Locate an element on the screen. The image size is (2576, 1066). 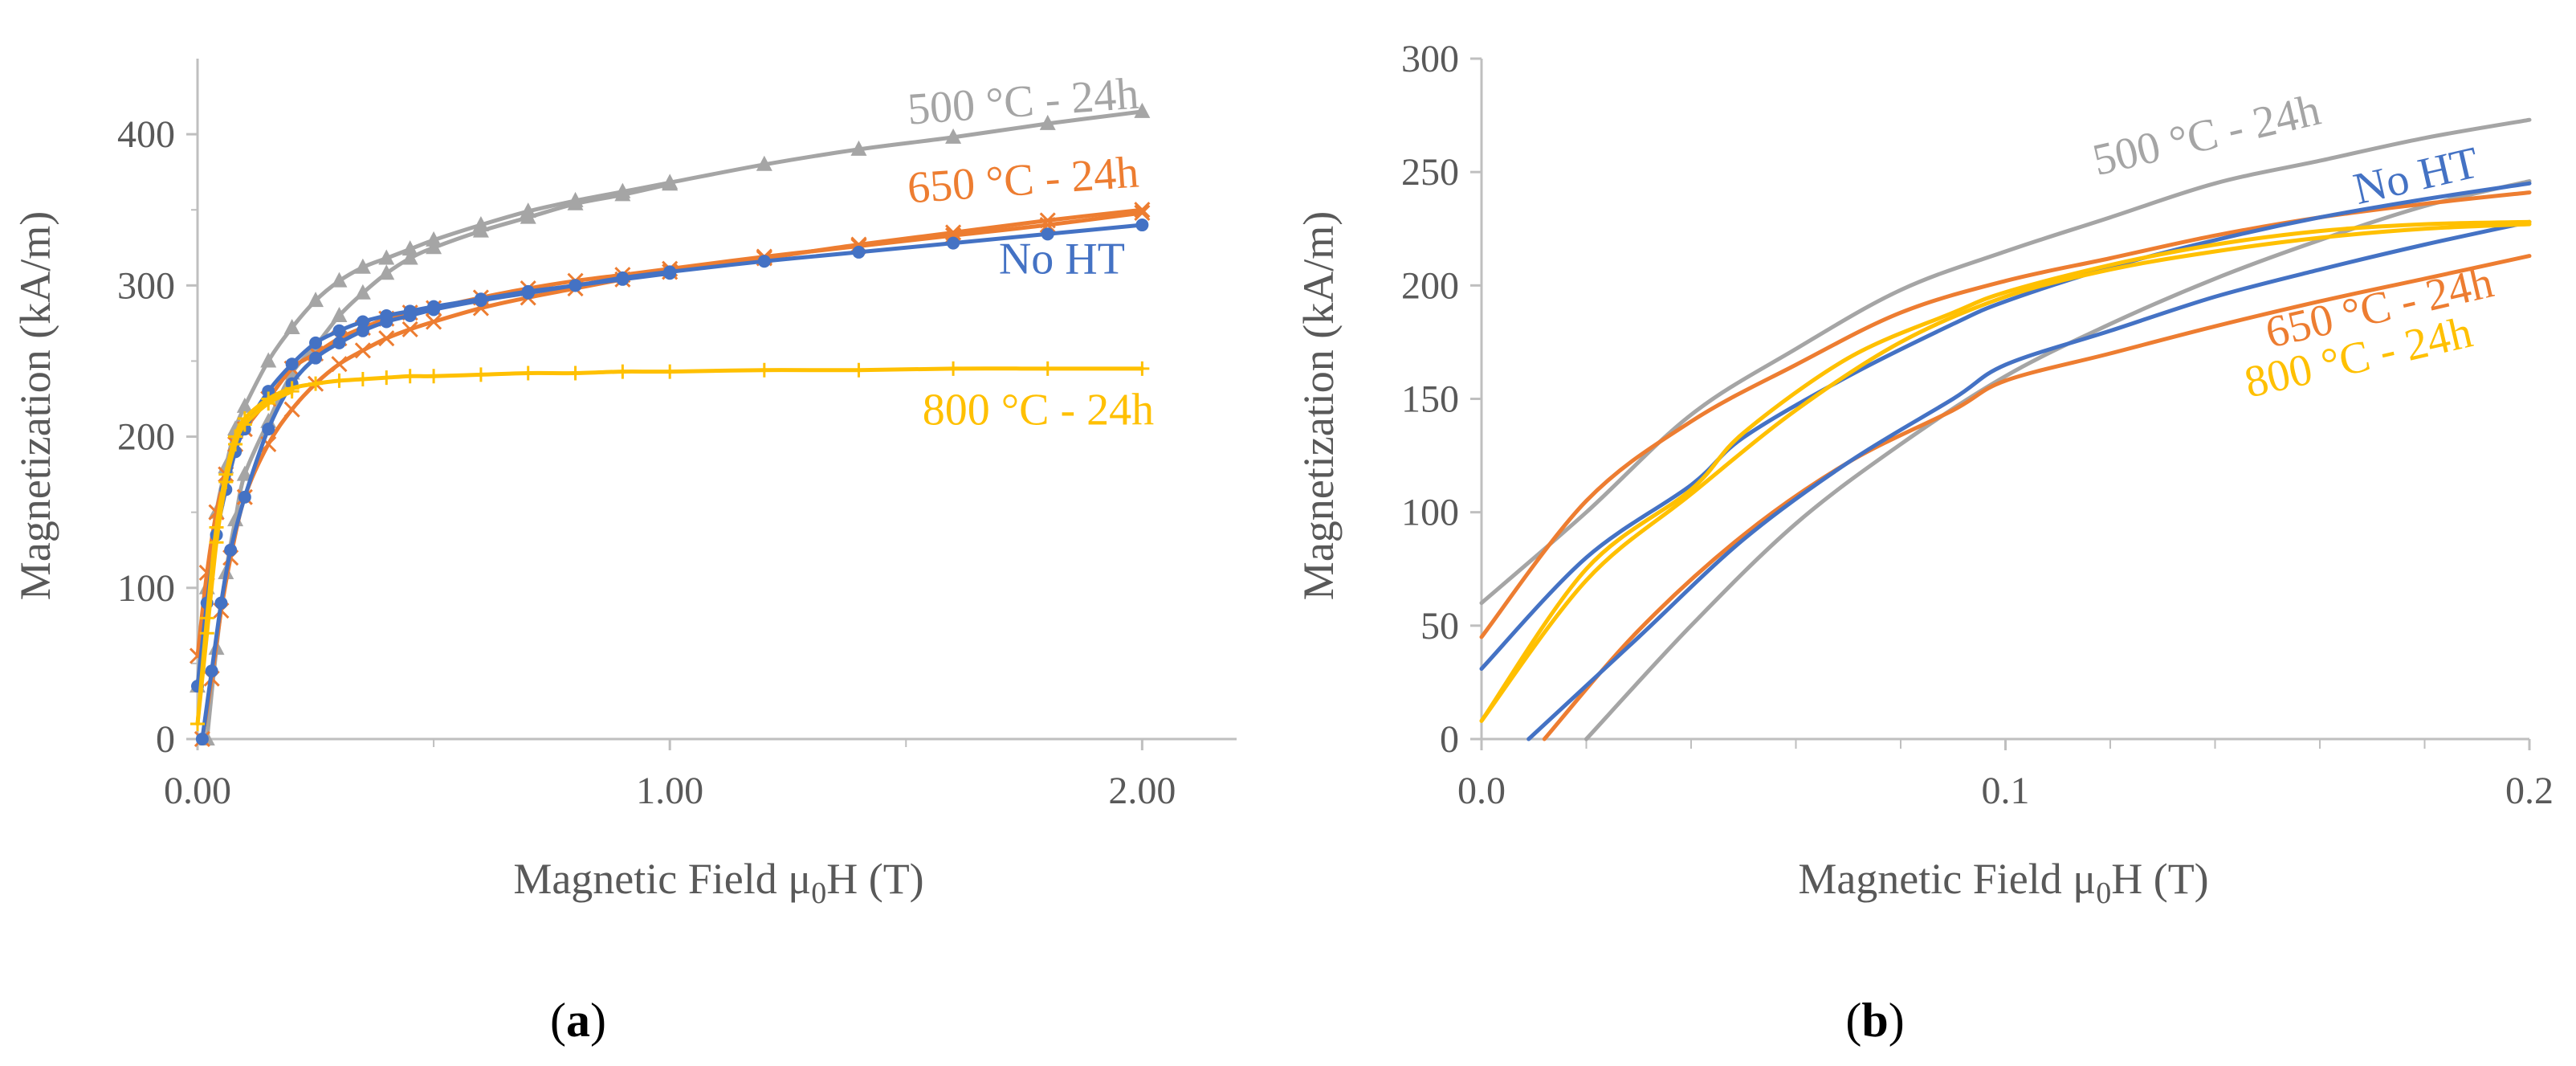
panel-a-y-tick-label: 0 is located at coordinates (165, 739).